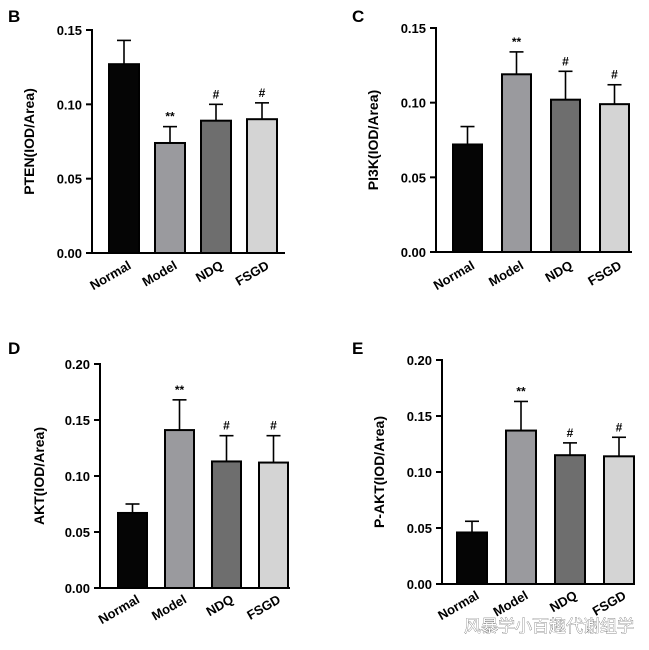 The image size is (649, 650). I want to click on panel-letter: C, so click(358, 16).